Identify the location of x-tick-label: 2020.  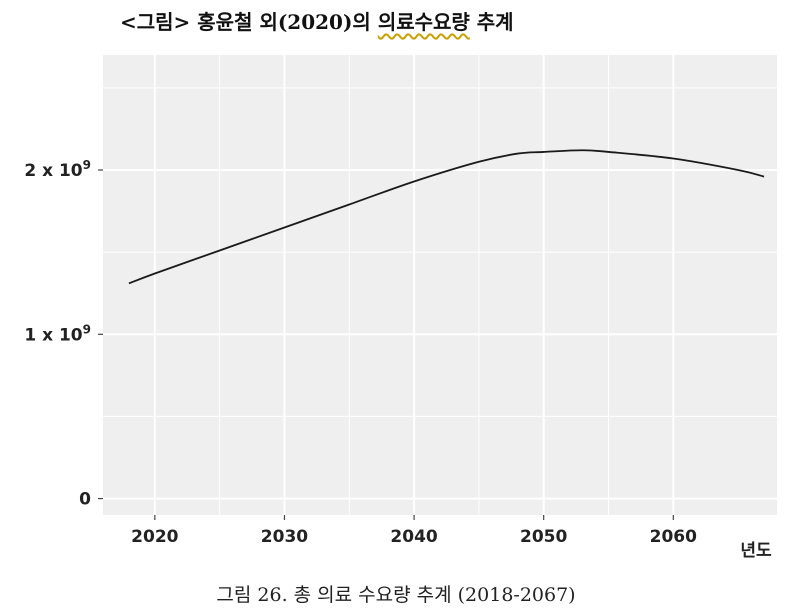
(154, 537).